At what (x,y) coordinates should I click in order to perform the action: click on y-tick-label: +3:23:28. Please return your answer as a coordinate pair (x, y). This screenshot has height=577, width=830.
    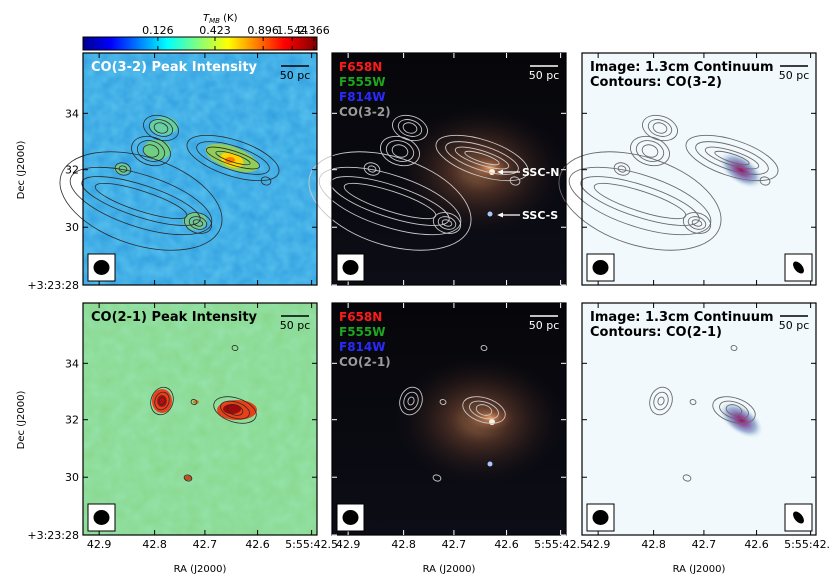
    Looking at the image, I should click on (53, 535).